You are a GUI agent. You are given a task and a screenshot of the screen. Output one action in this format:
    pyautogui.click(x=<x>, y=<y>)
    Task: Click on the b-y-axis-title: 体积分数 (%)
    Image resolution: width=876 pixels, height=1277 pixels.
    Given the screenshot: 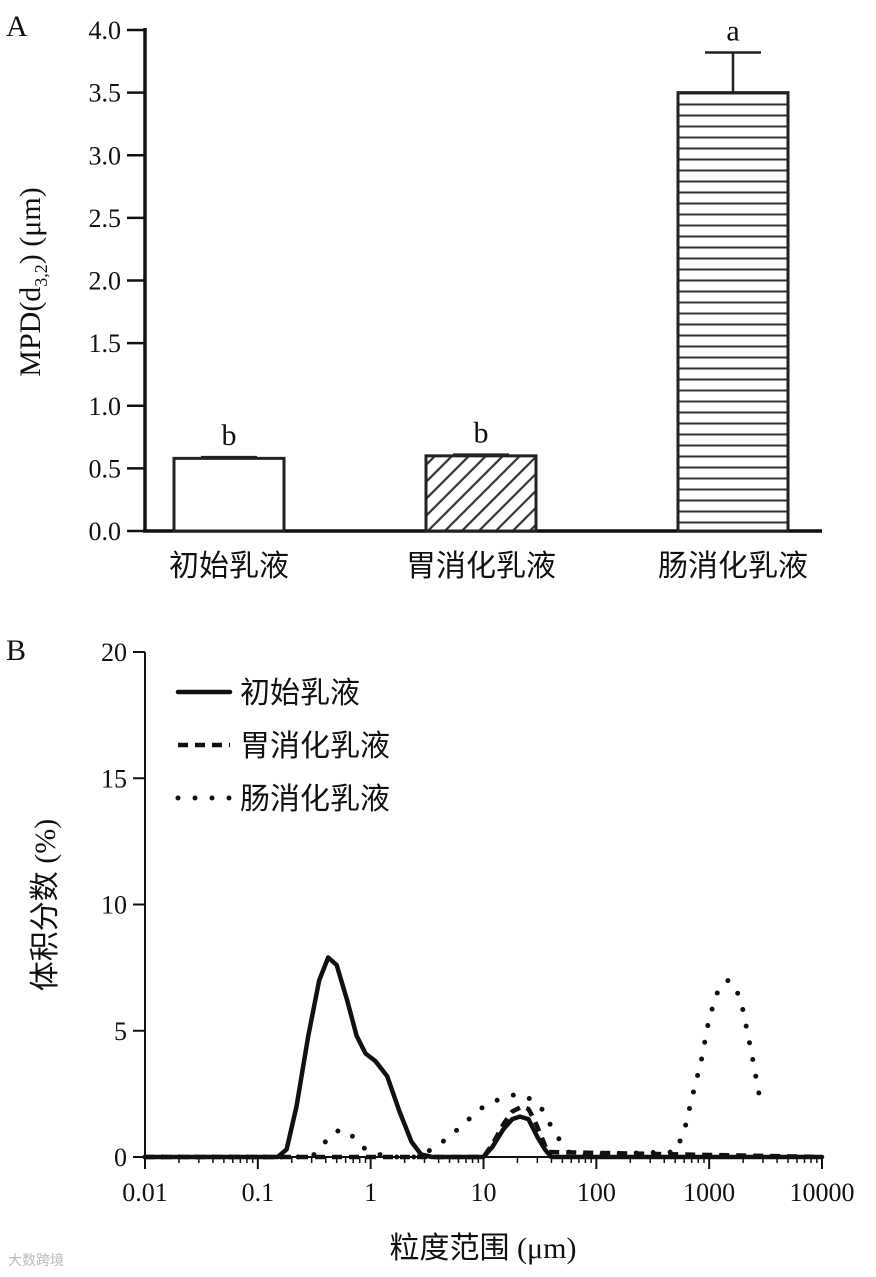 What is the action you would take?
    pyautogui.click(x=45, y=905)
    